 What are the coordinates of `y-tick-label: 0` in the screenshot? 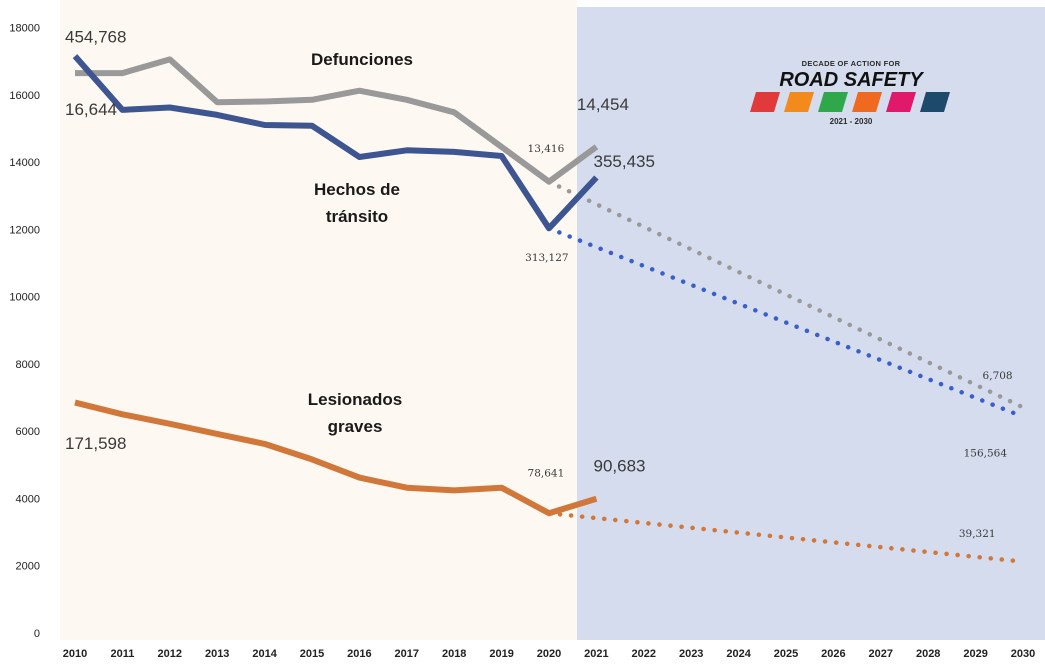 It's located at (37, 634).